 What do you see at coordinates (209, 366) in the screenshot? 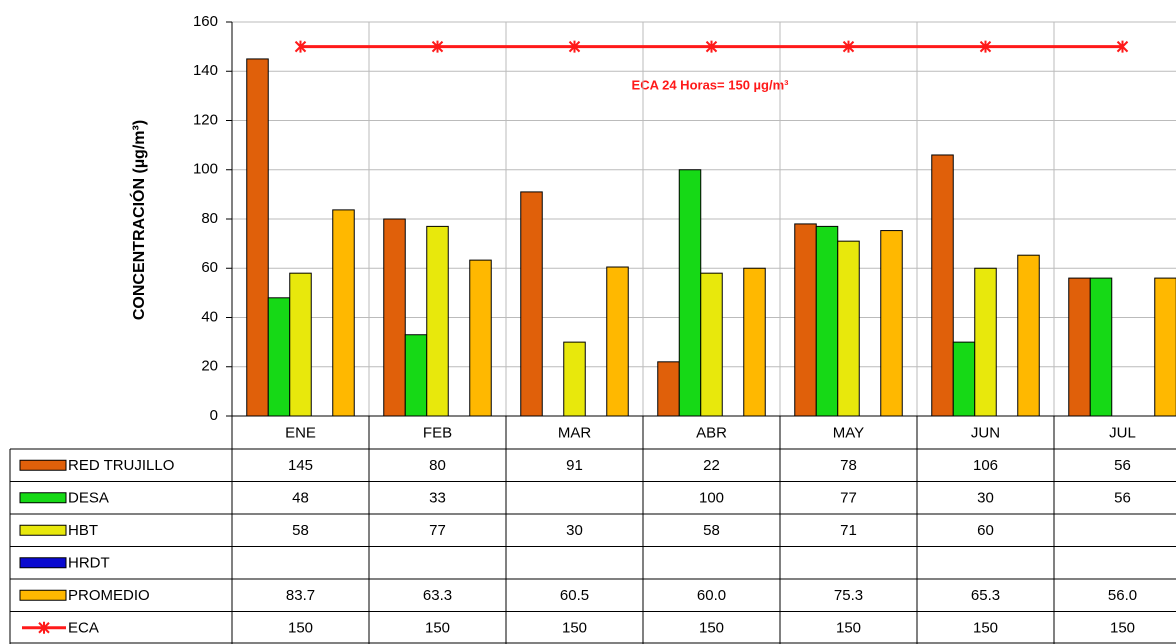
I see `y-tick-label: 20` at bounding box center [209, 366].